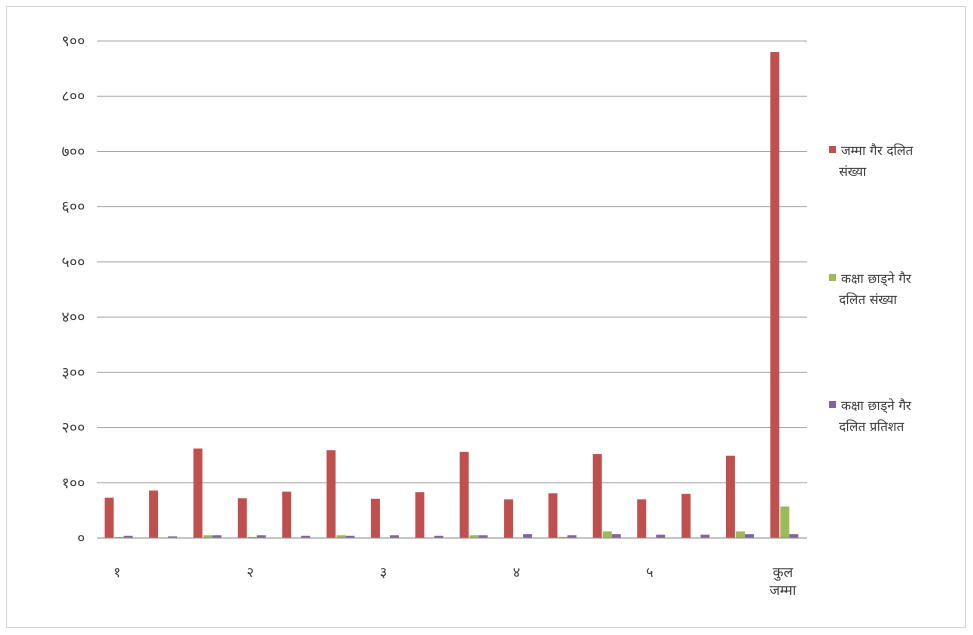 The image size is (973, 635). What do you see at coordinates (649, 573) in the screenshot?
I see `x-category-label: ५` at bounding box center [649, 573].